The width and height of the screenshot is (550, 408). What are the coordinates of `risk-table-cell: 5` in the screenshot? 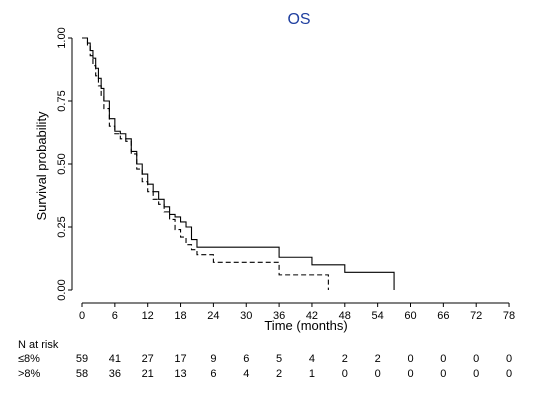 It's located at (279, 359).